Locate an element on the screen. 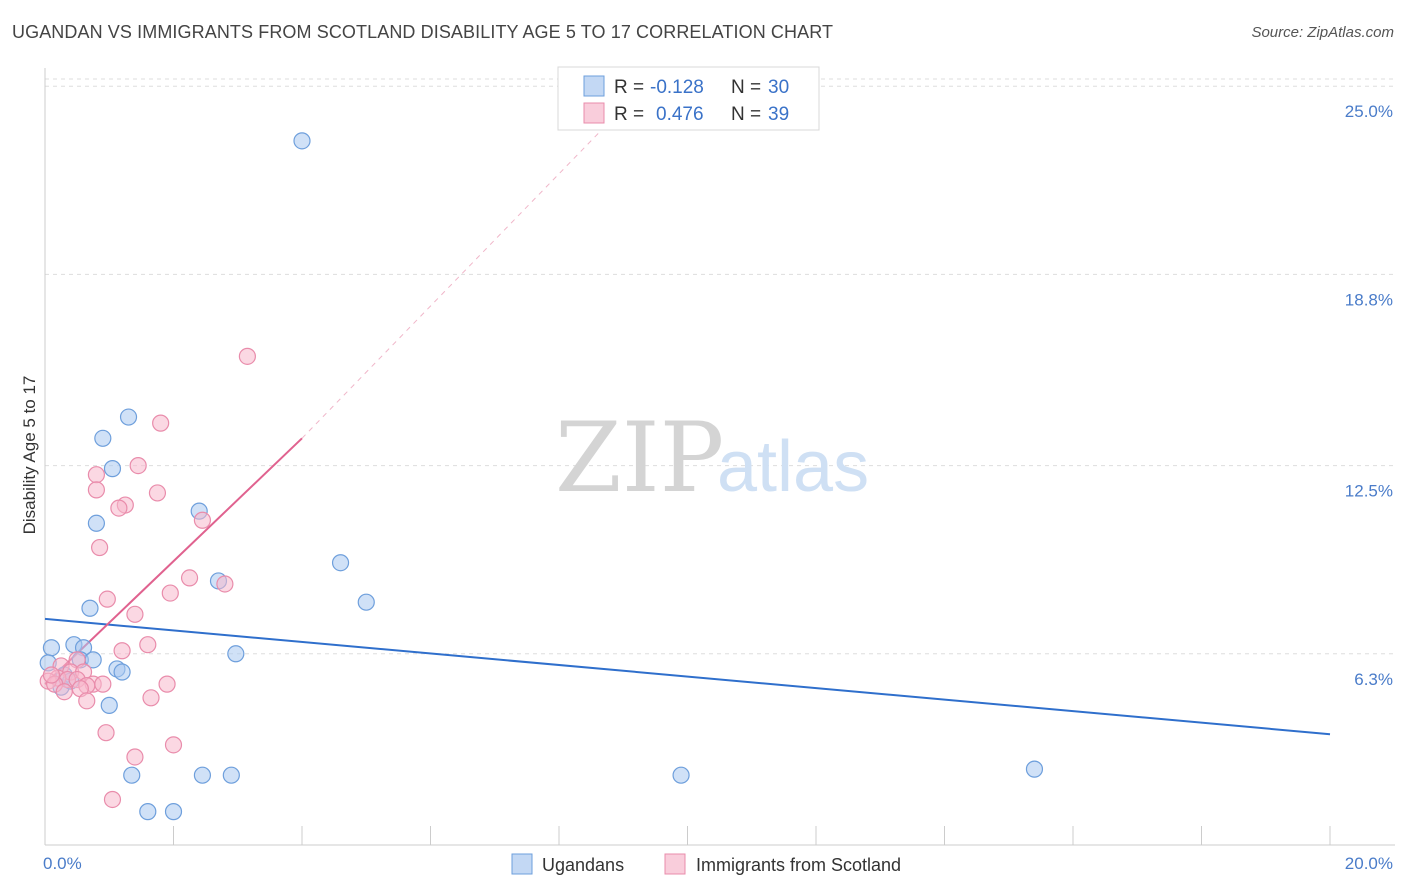  bottom-legend-label-ugandans: Ugandans is located at coordinates (583, 865).